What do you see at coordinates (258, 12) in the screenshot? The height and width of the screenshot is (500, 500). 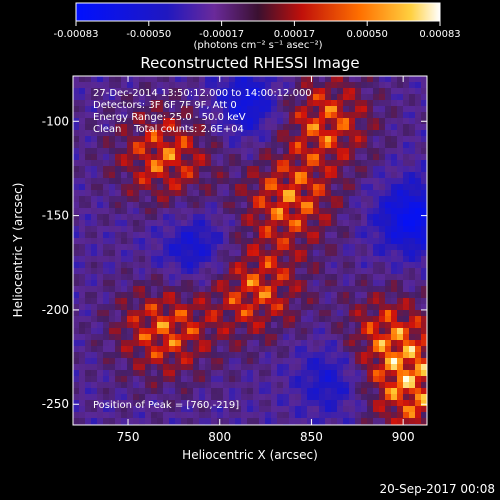 I see `colorbar-gradient` at bounding box center [258, 12].